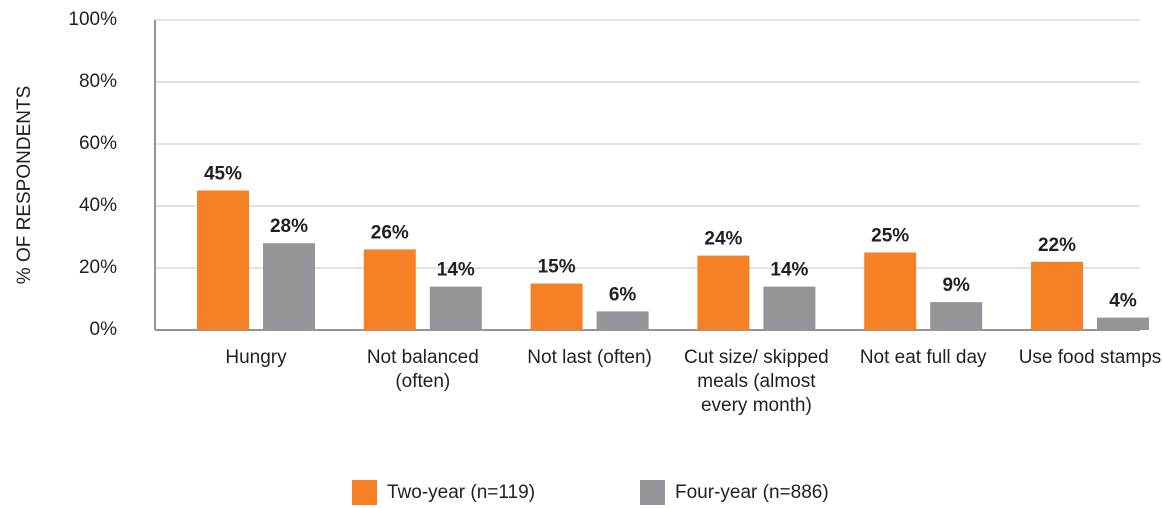  I want to click on data-label: 28%, so click(289, 226).